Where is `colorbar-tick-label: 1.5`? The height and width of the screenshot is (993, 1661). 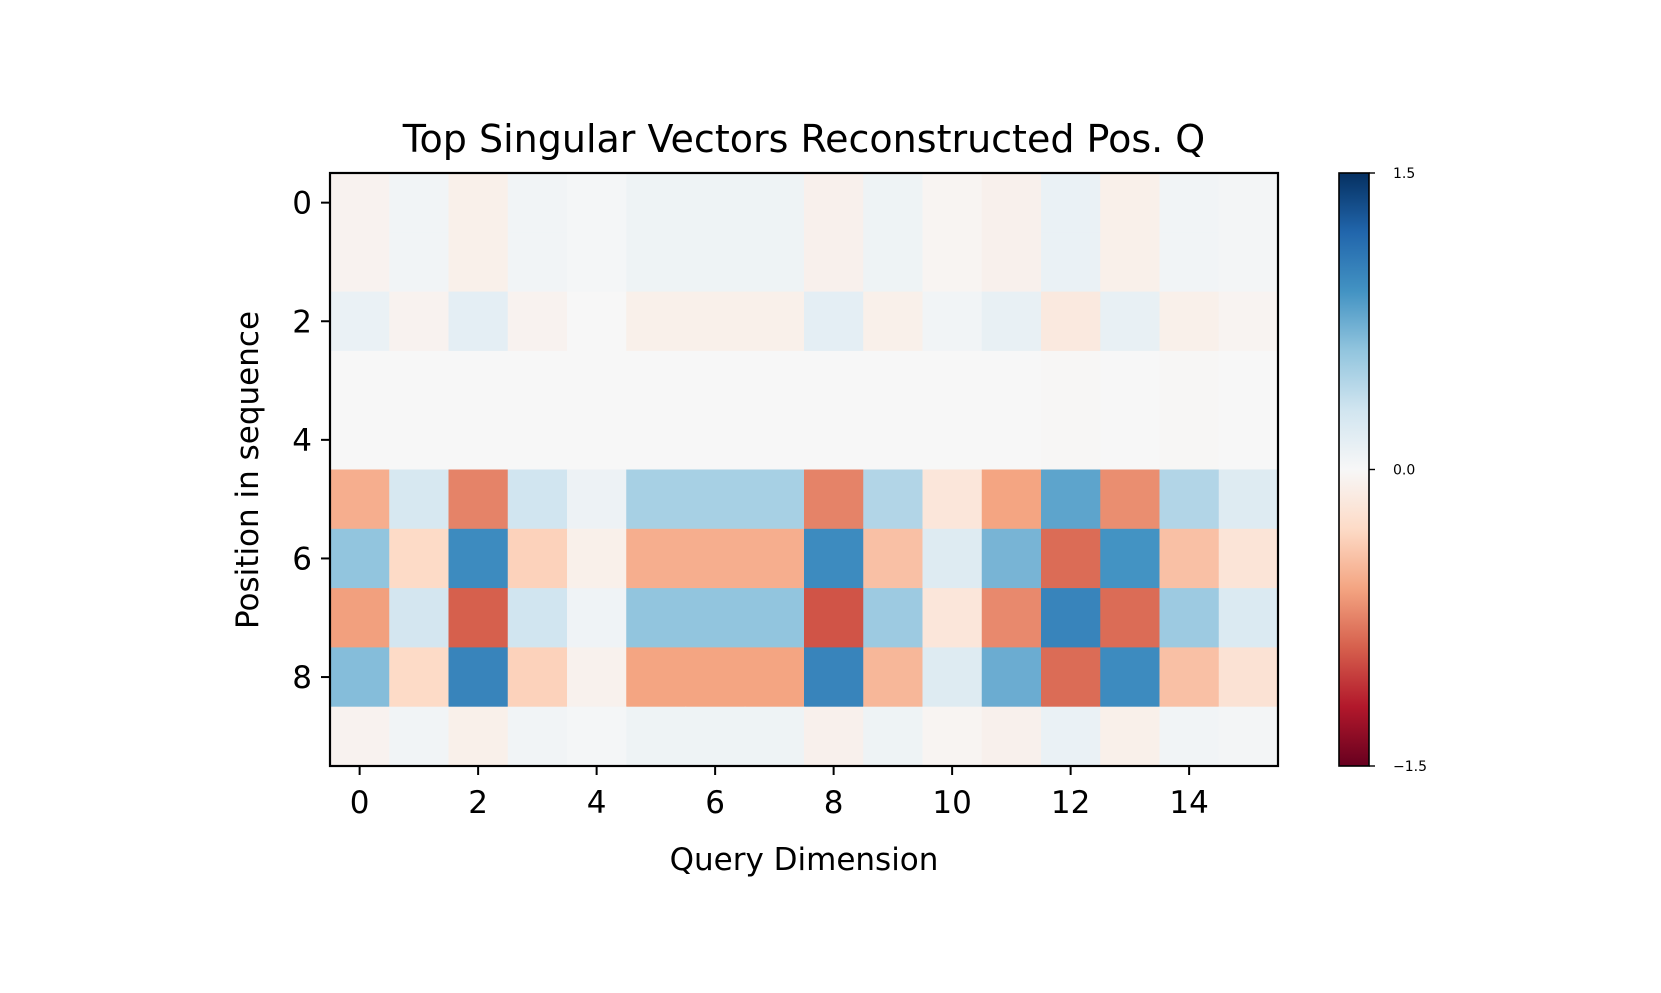
colorbar-tick-label: 1.5 is located at coordinates (1404, 174).